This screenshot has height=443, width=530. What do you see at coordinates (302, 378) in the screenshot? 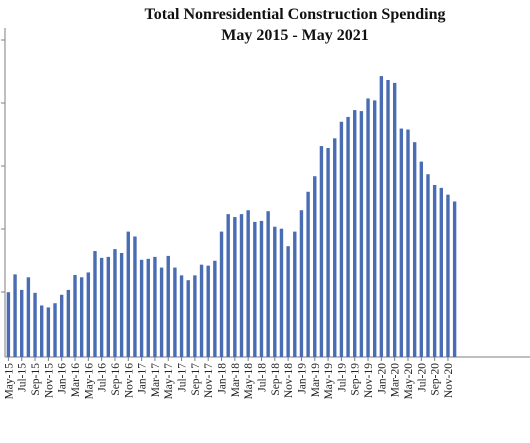
I see `x-tick-label: Jan-19` at bounding box center [302, 378].